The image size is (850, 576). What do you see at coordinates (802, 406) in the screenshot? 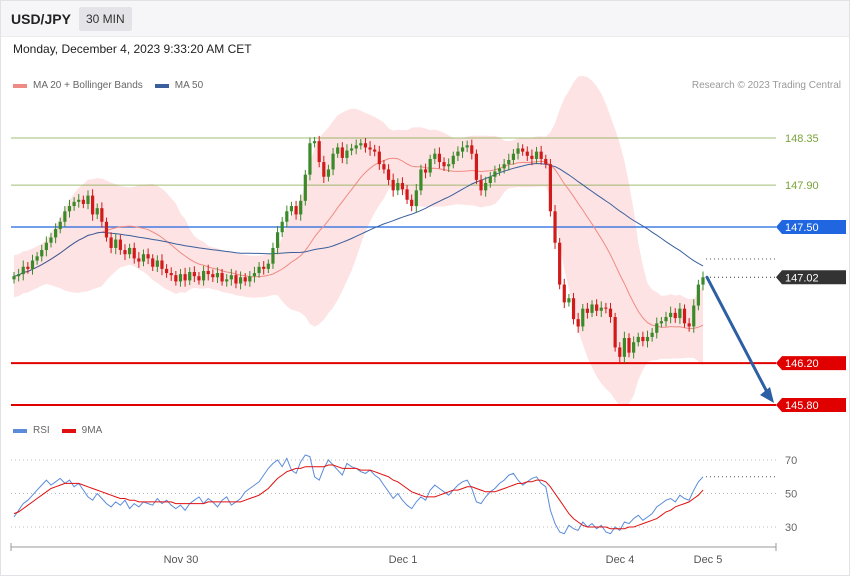
I see `level-label-145-80: 145.80` at bounding box center [802, 406].